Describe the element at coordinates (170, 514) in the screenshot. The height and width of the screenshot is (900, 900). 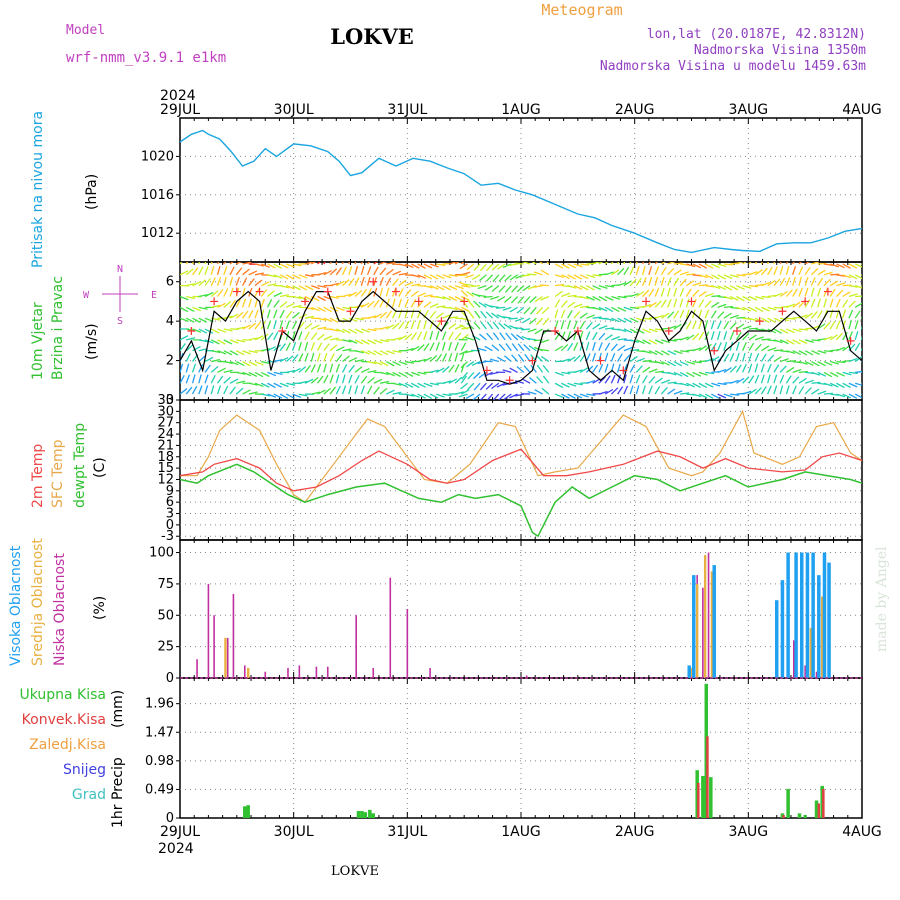
I see `y-tick-label: 3` at that location.